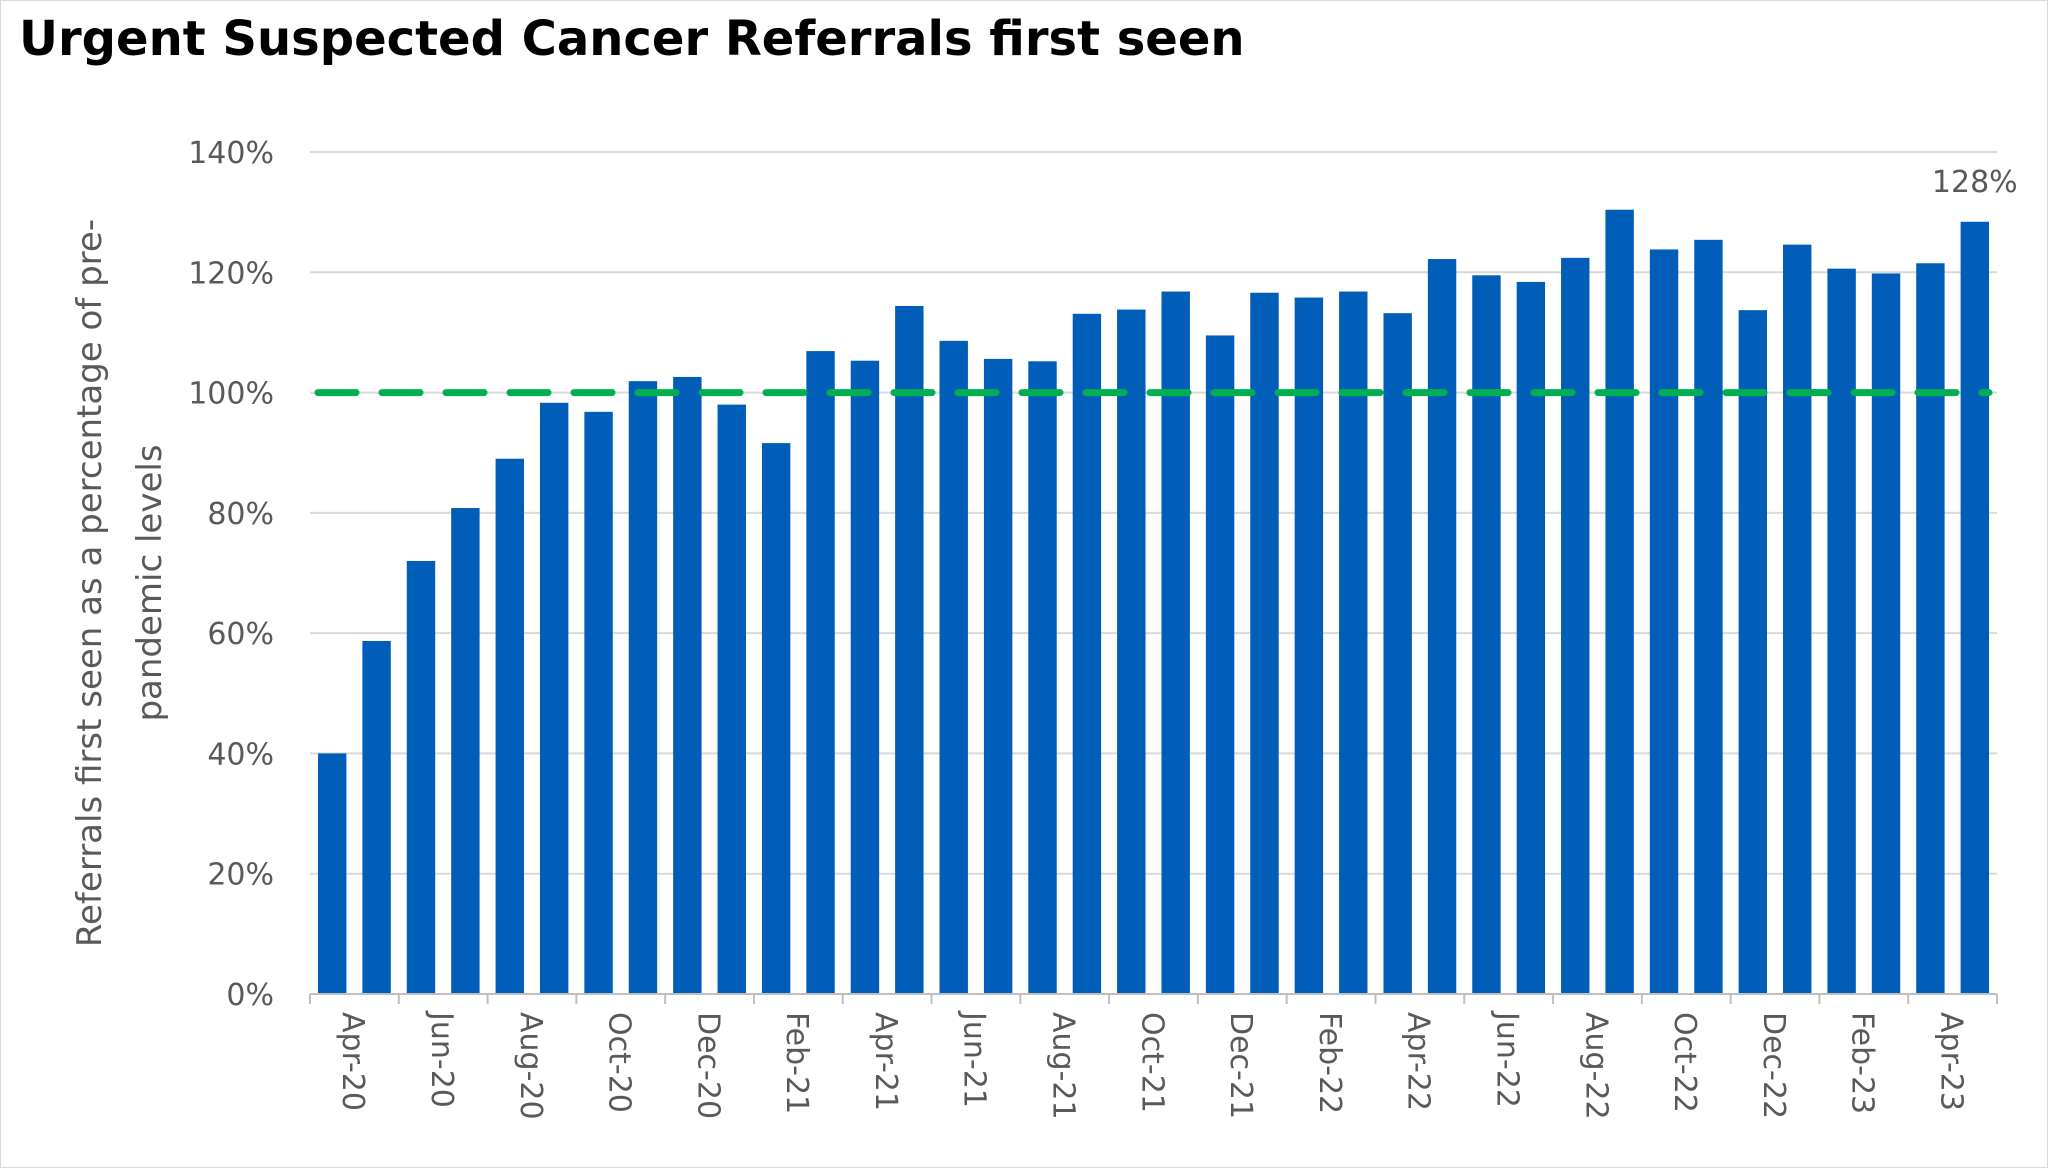 This screenshot has height=1168, width=2048. What do you see at coordinates (1153, 998) in the screenshot?
I see `axes` at bounding box center [1153, 998].